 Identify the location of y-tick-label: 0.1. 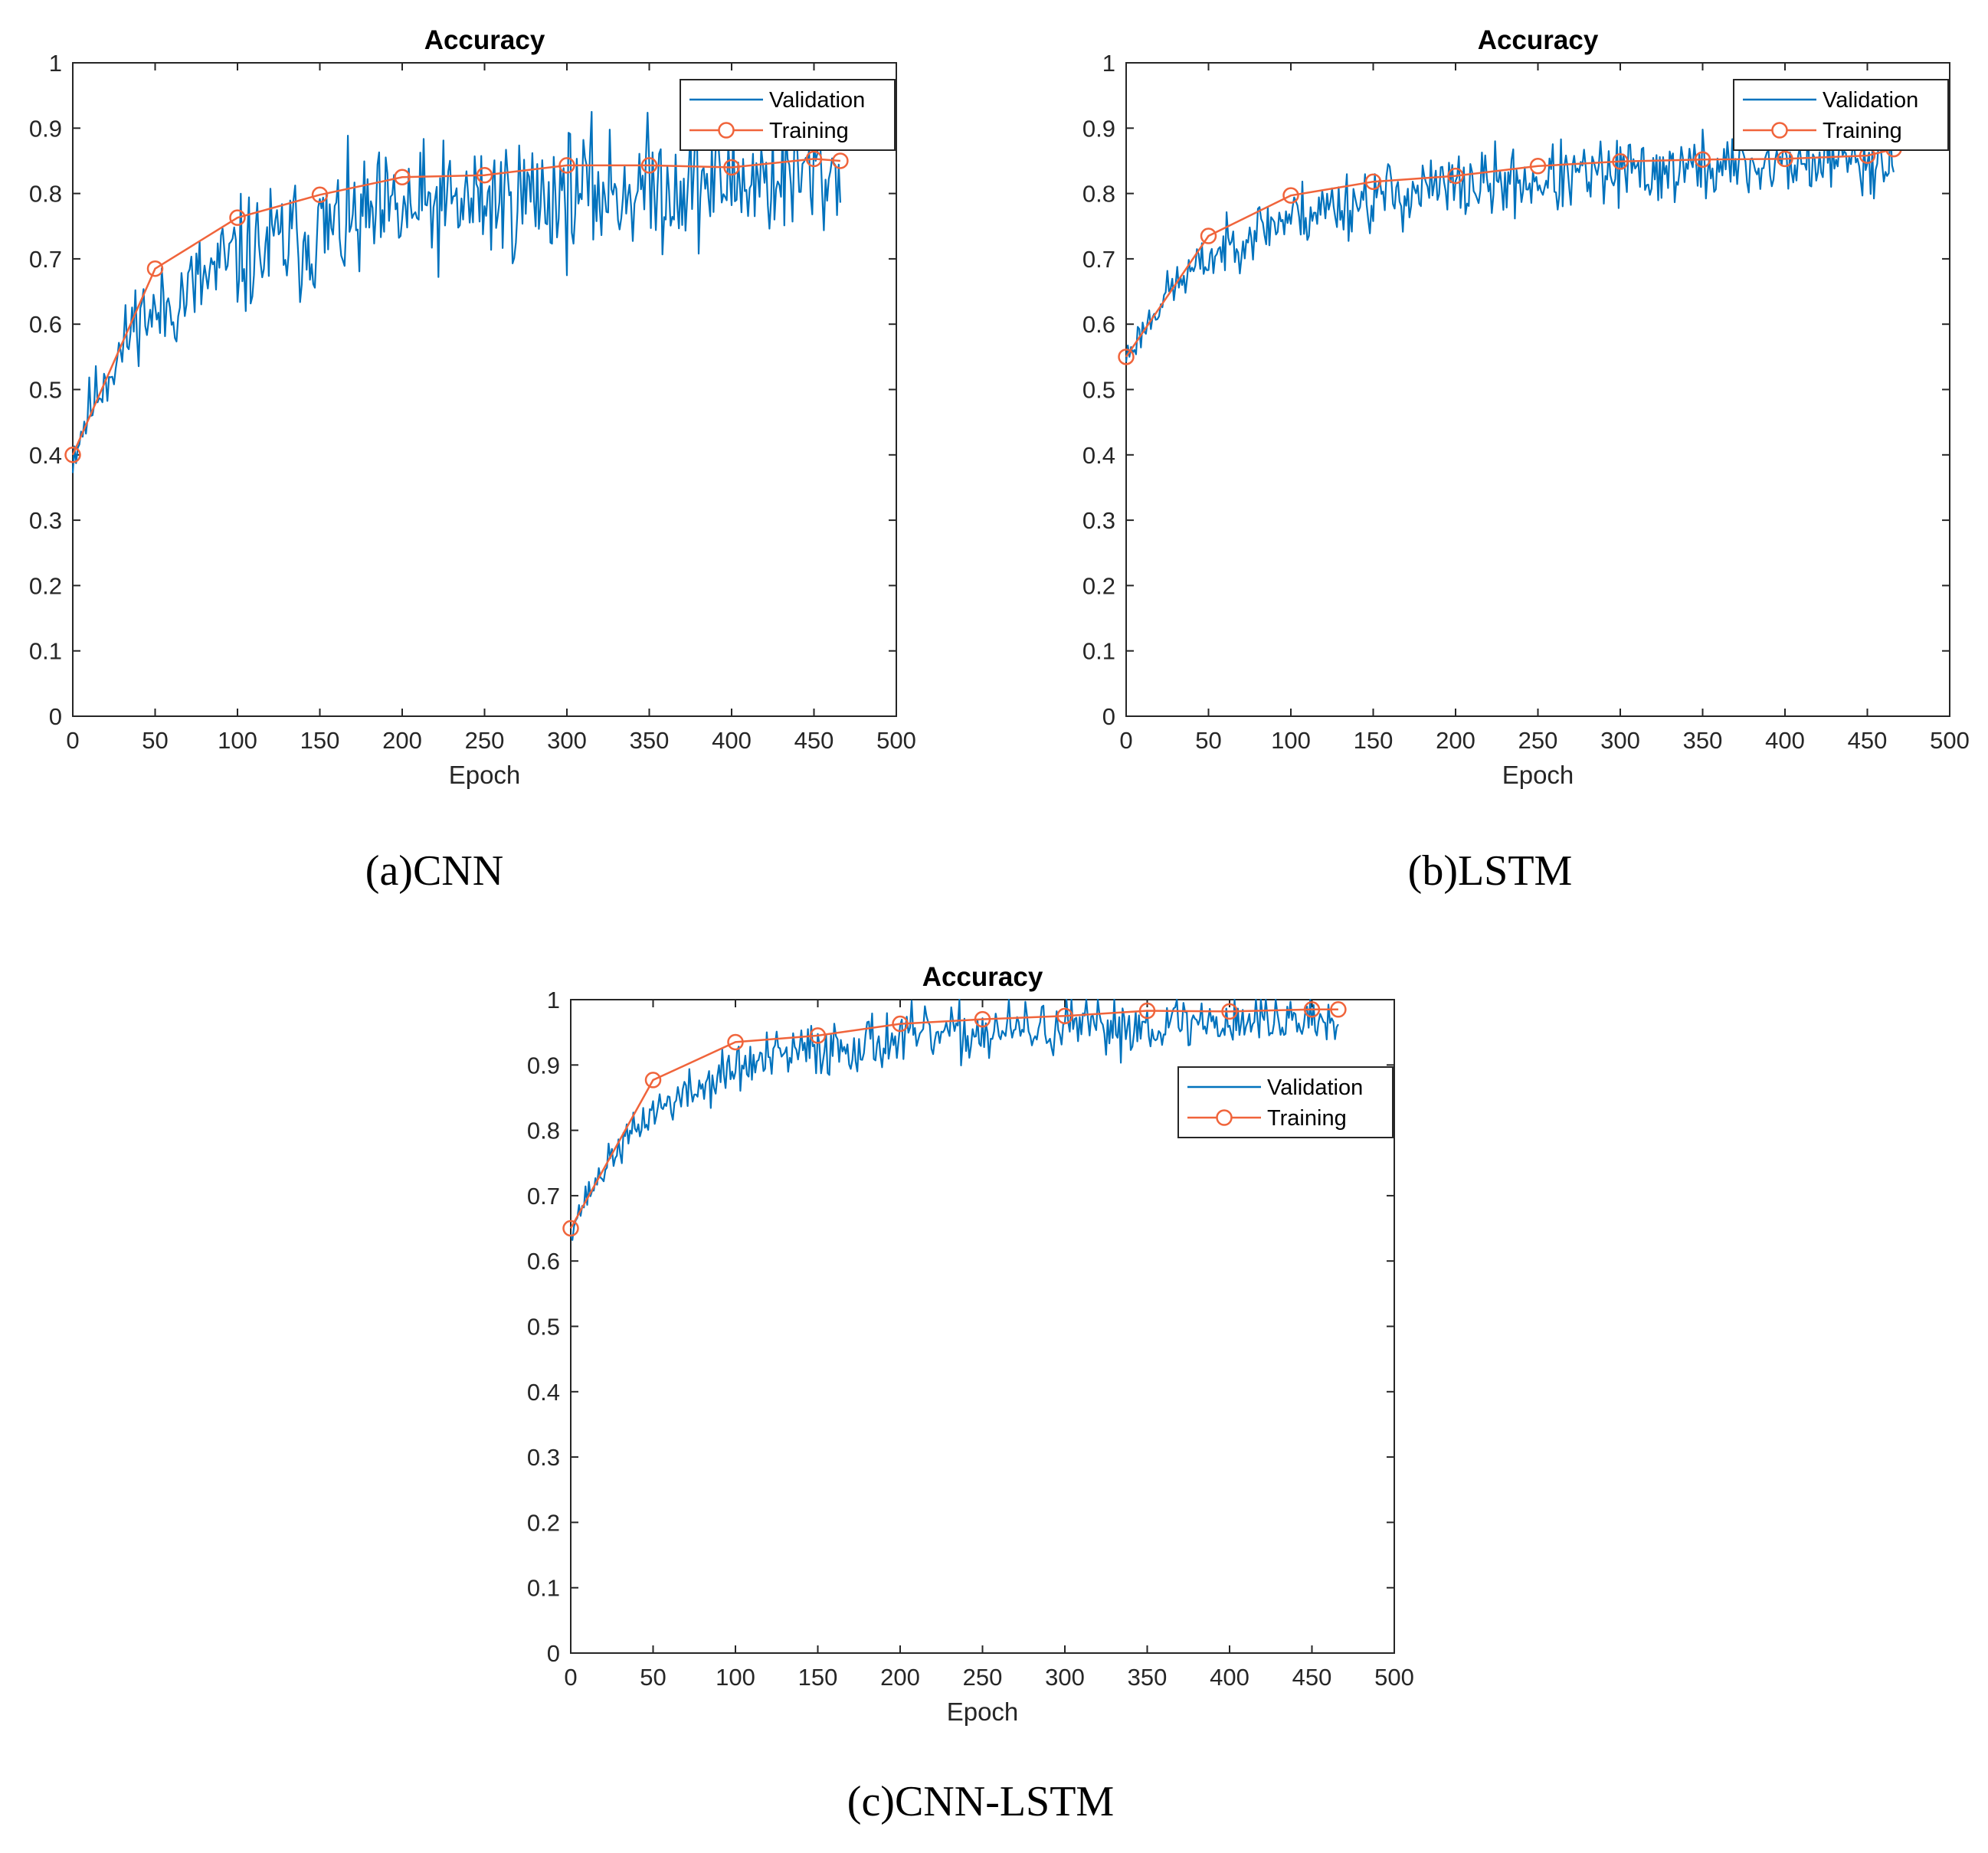
(1098, 651).